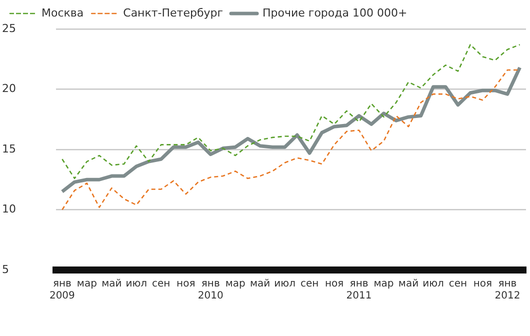 The image size is (530, 336). I want to click on x-tick-label: янв 2010, so click(211, 290).